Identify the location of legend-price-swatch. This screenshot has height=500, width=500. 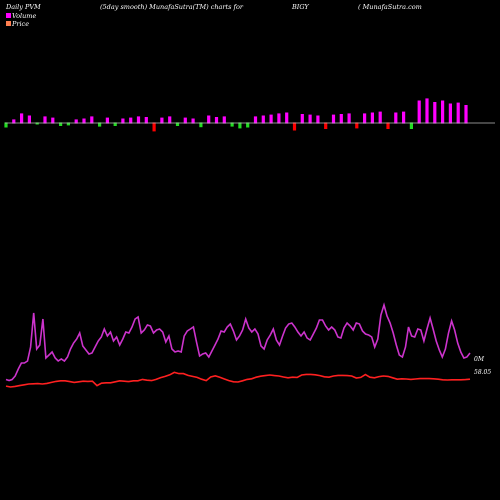
(8, 23).